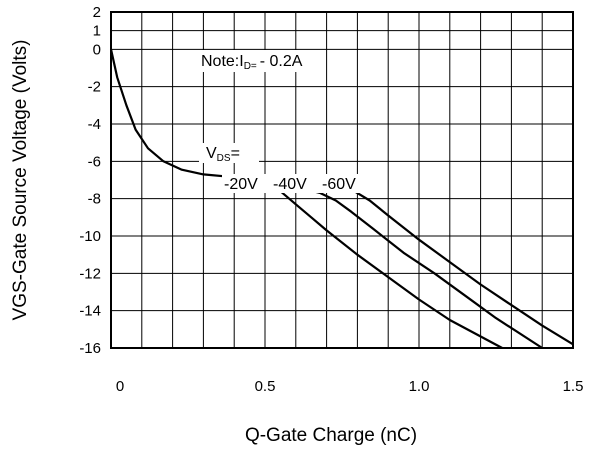  Describe the element at coordinates (222, 61) in the screenshot. I see `note-prefix: Note:I` at that location.